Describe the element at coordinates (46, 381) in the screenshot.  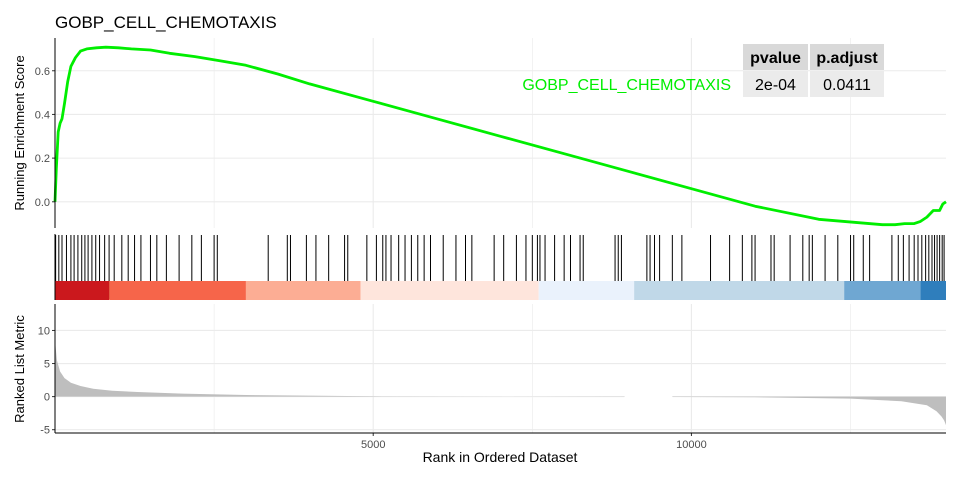
I see `metric-y-ticks: -5 0 5 10` at that location.